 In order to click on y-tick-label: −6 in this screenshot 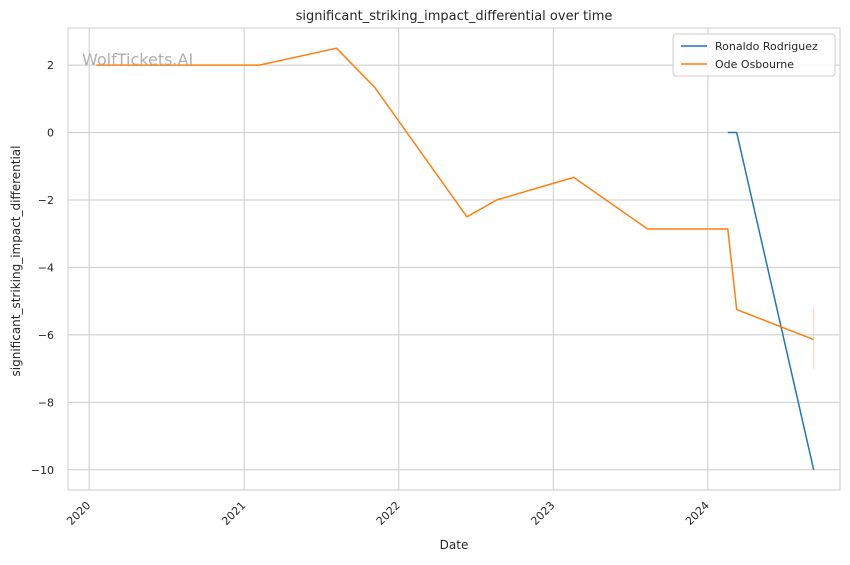, I will do `click(46, 335)`.